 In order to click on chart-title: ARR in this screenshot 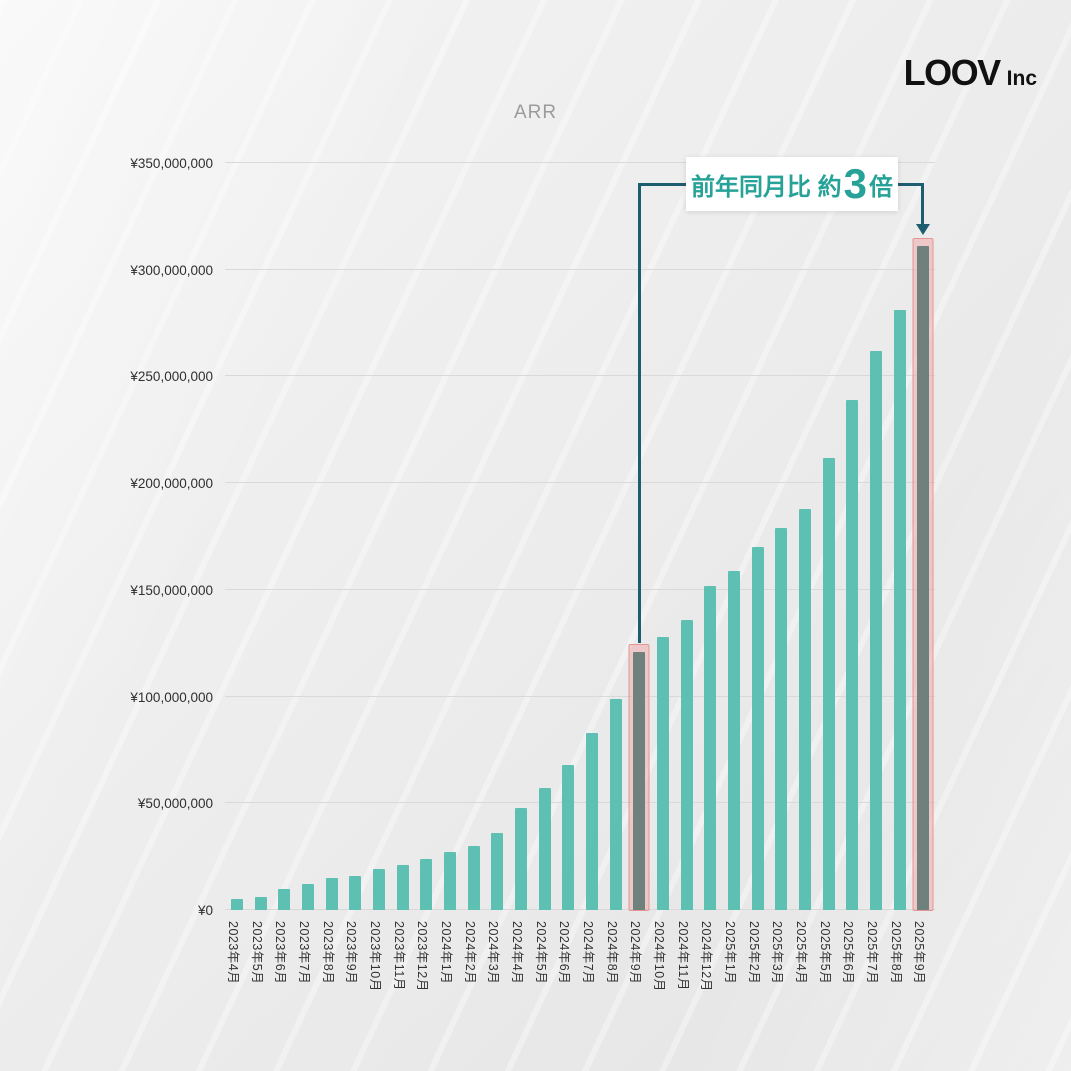, I will do `click(535, 112)`.